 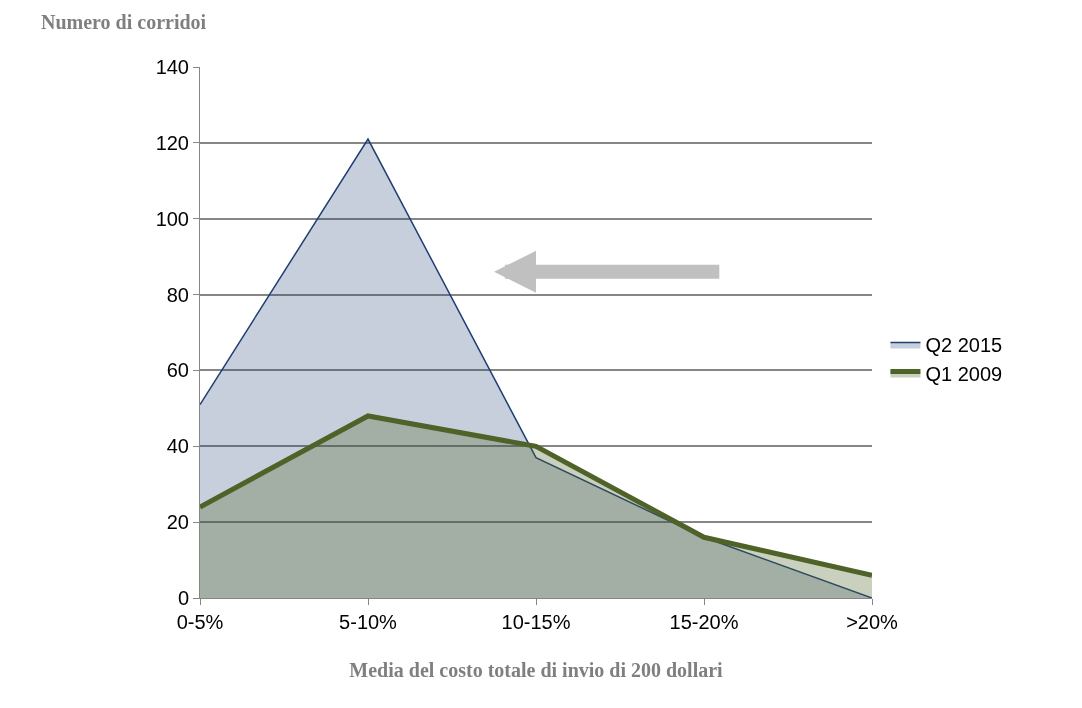 What do you see at coordinates (177, 446) in the screenshot?
I see `y-tick-label: 40` at bounding box center [177, 446].